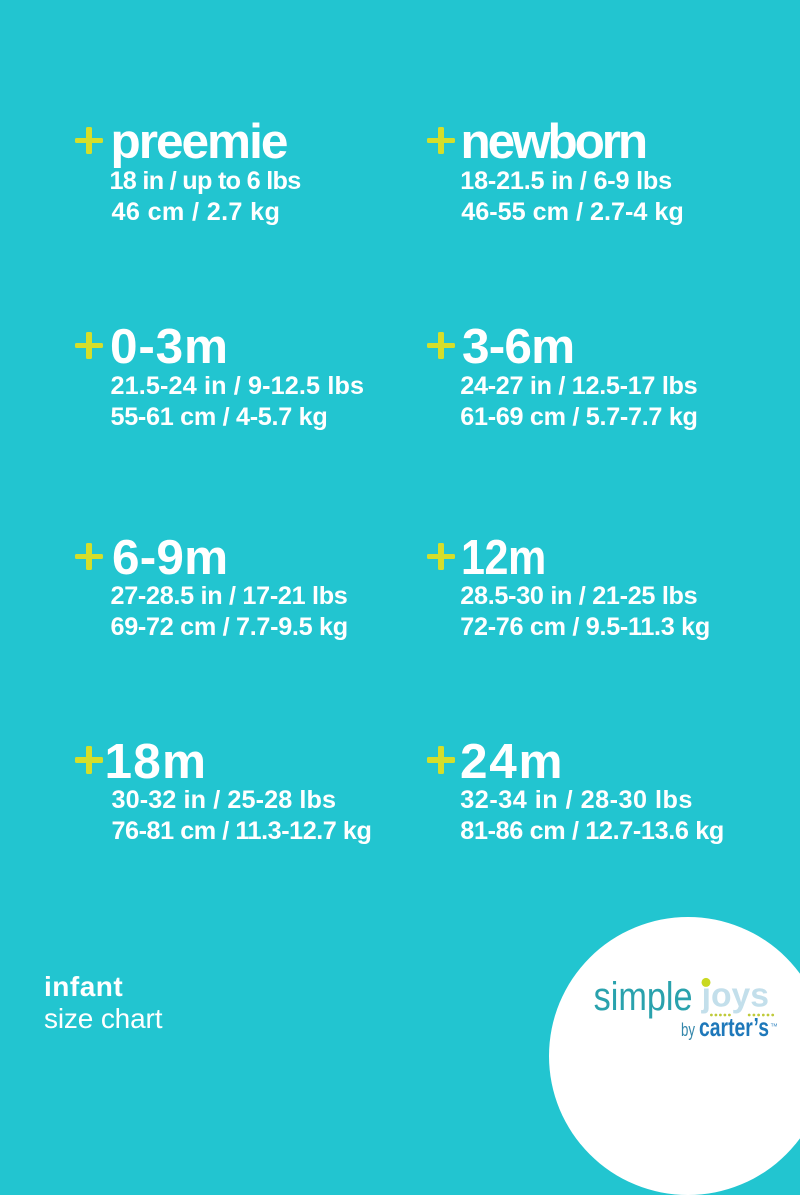 The width and height of the screenshot is (800, 1195). What do you see at coordinates (734, 1027) in the screenshot?
I see `svg-text: carter’s` at bounding box center [734, 1027].